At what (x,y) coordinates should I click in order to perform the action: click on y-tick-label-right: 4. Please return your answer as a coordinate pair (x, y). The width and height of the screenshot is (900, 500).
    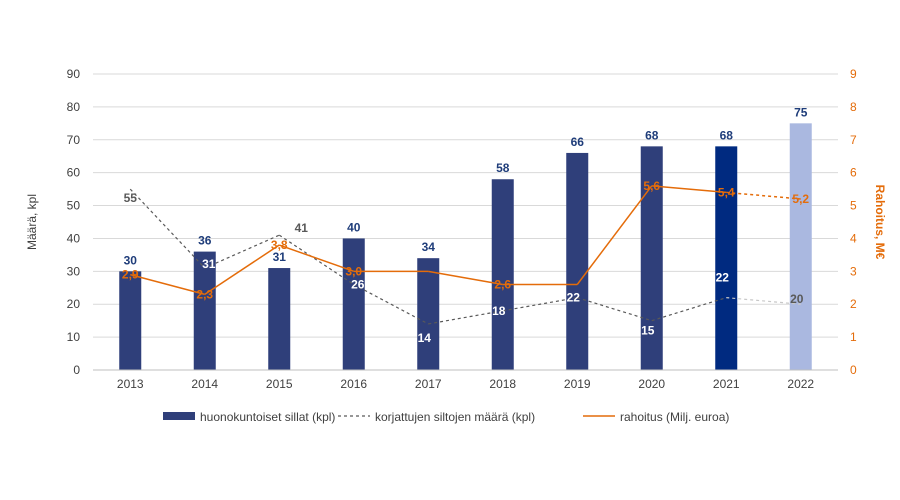
    Looking at the image, I should click on (853, 238).